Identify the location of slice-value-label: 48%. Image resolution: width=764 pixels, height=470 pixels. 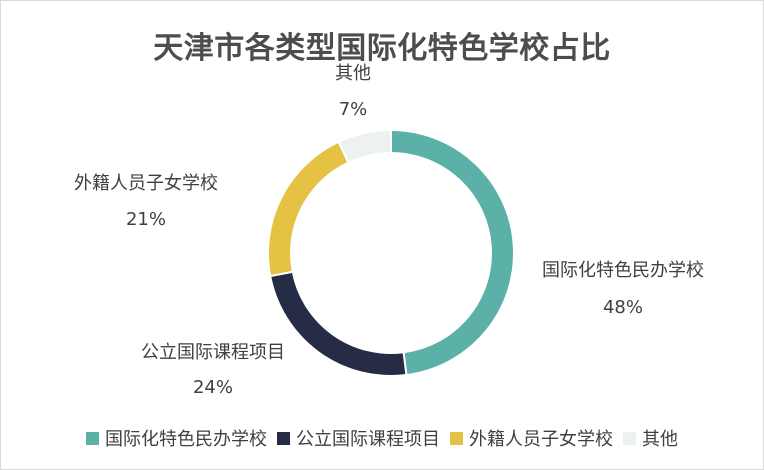
(623, 307).